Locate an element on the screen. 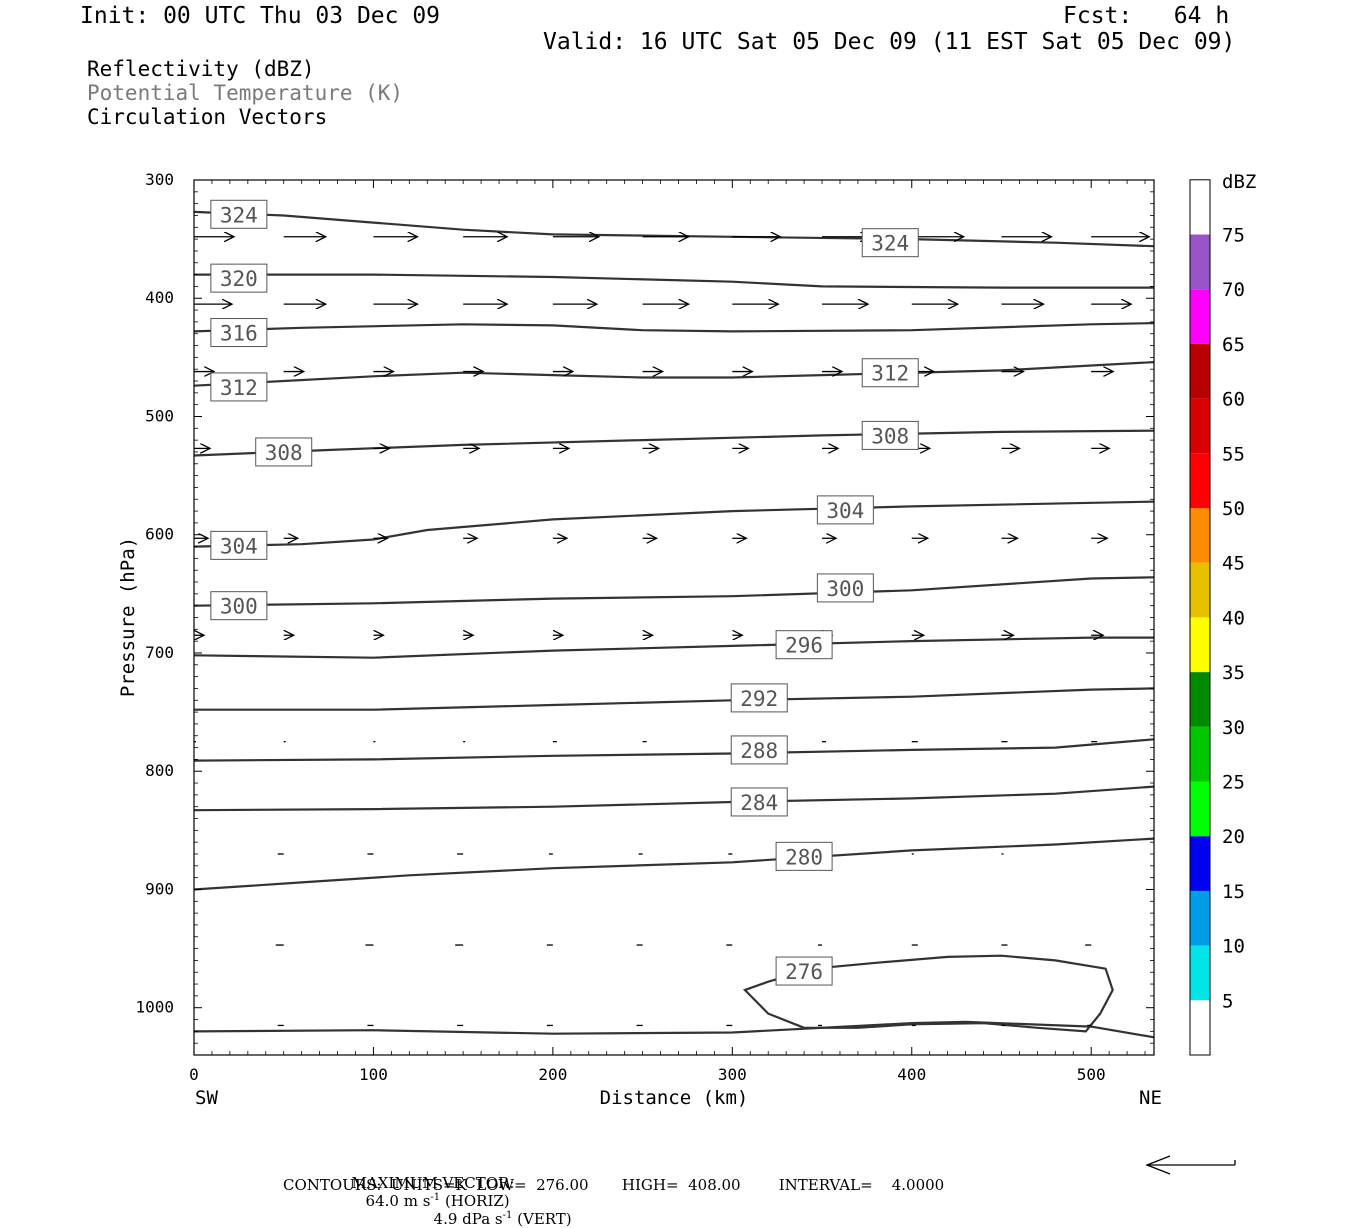 This screenshot has width=1350, height=1228. y-tick-label: 1000 is located at coordinates (154, 1007).